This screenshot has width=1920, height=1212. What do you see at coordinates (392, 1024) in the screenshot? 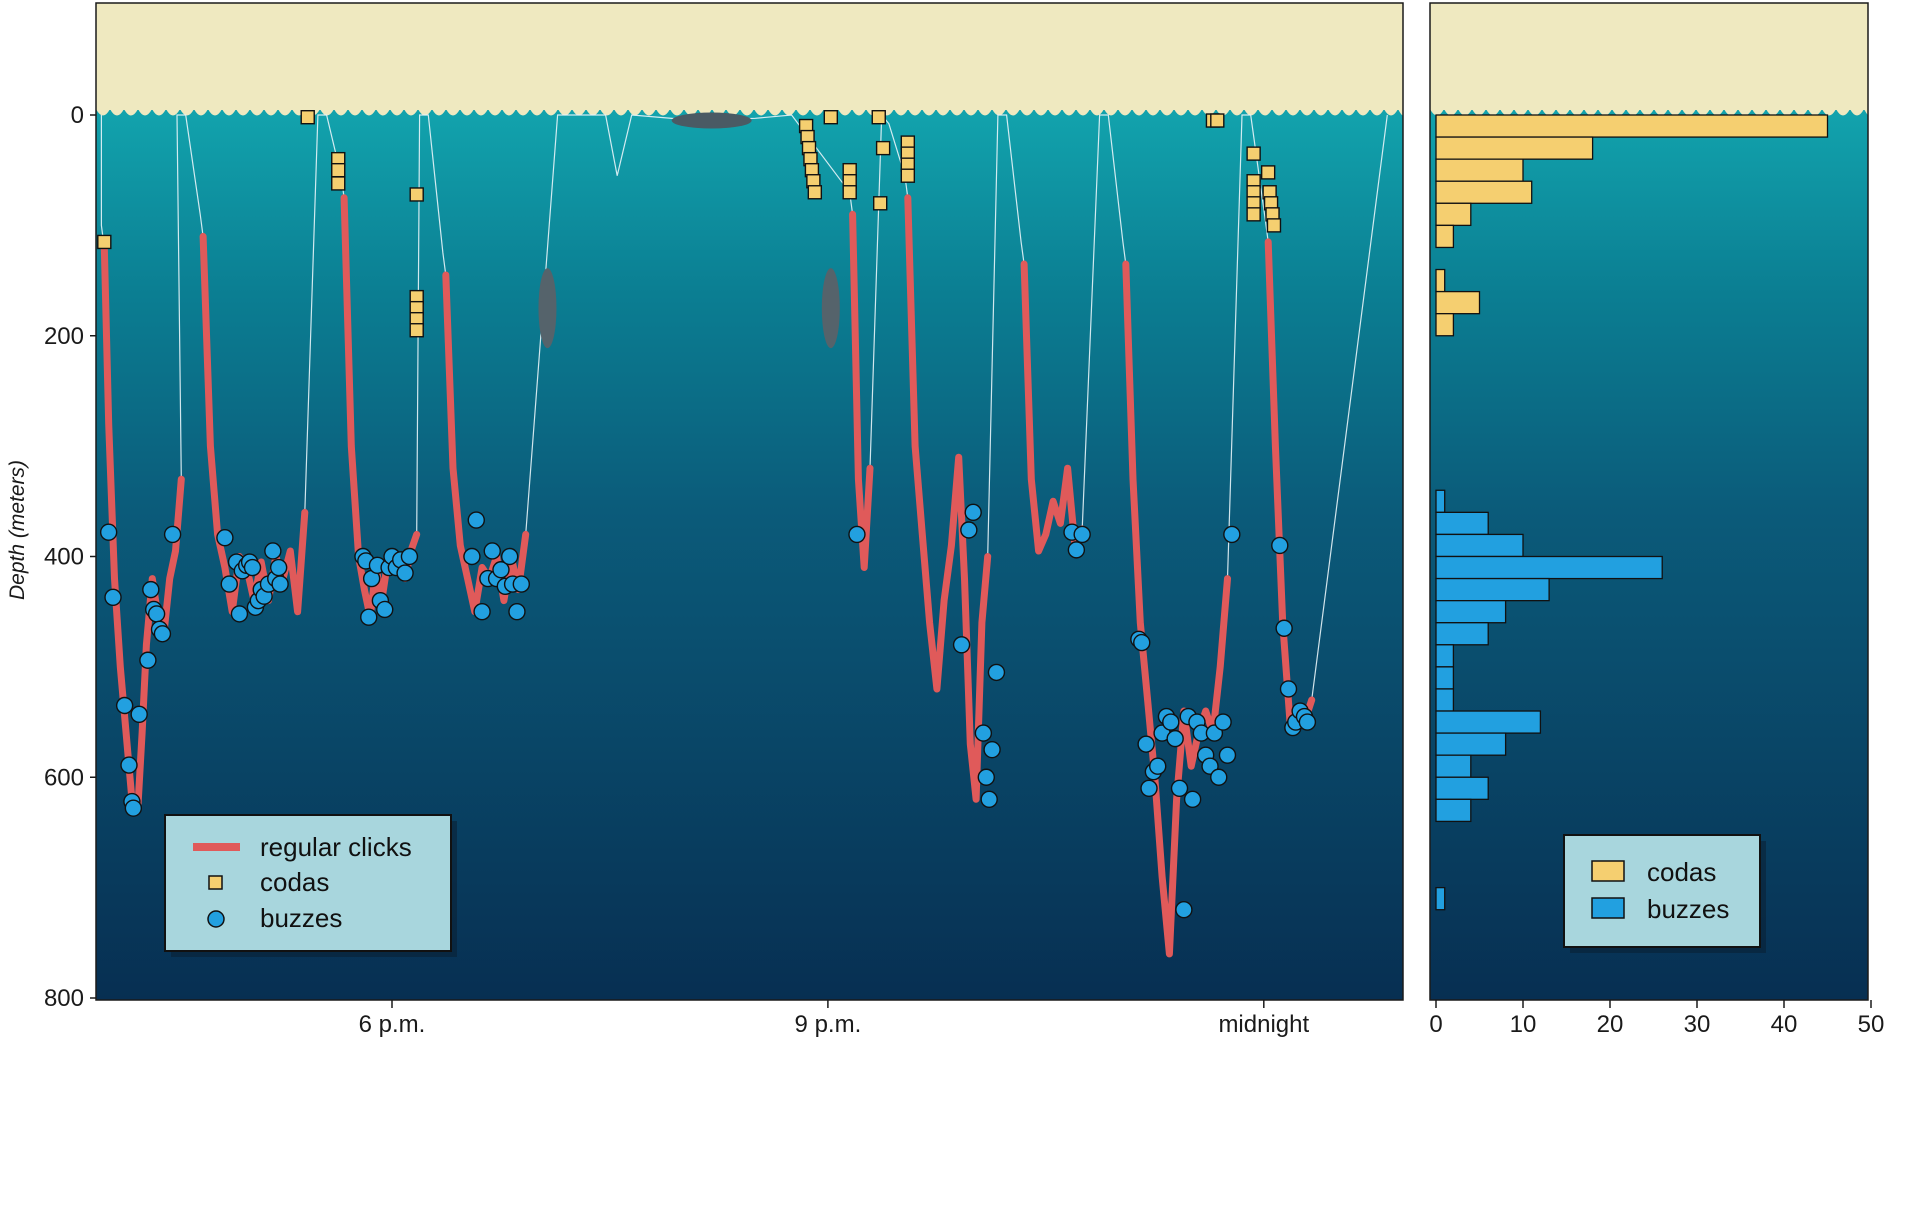
I see `x-tick-label: 6 p.m.` at bounding box center [392, 1024].